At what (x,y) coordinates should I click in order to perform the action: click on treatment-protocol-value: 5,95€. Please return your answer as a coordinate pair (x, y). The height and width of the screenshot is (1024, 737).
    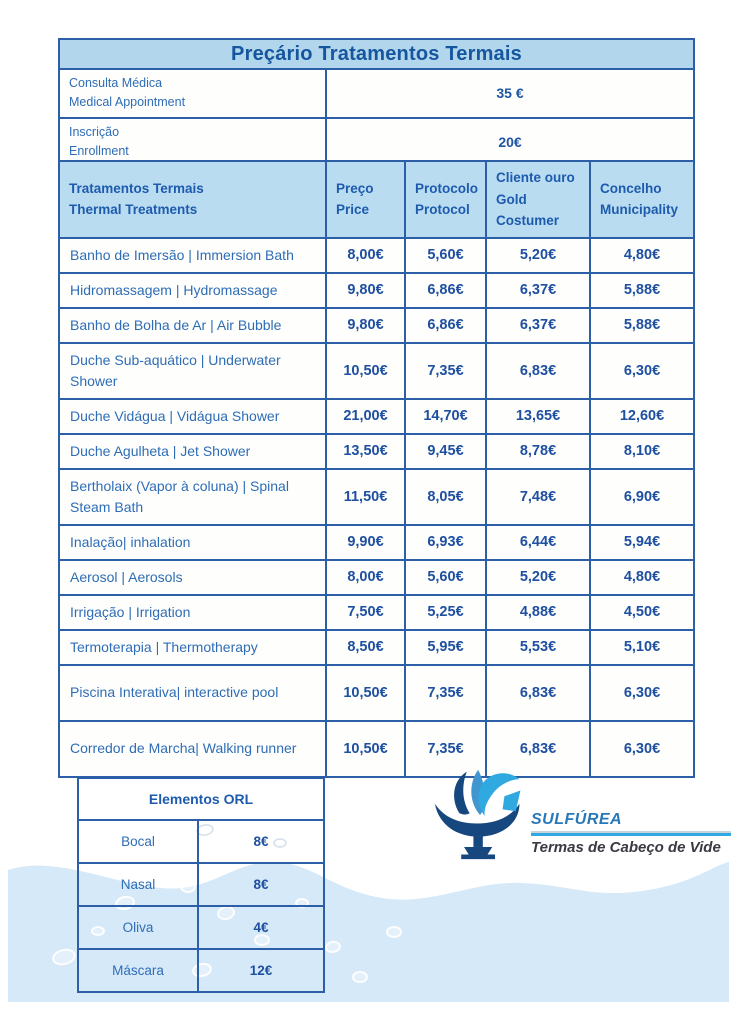
    Looking at the image, I should click on (445, 647).